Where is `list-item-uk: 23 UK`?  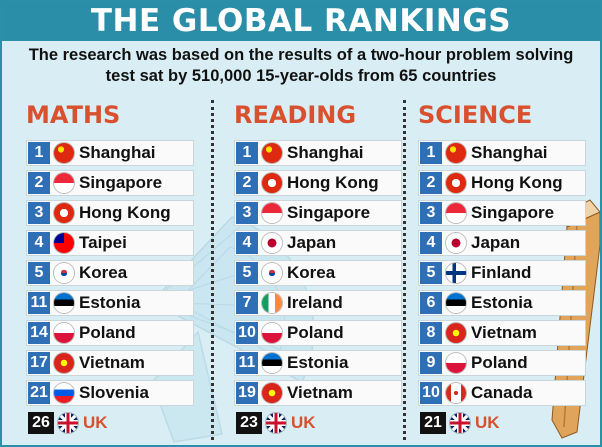 list-item-uk: 23 UK is located at coordinates (318, 423).